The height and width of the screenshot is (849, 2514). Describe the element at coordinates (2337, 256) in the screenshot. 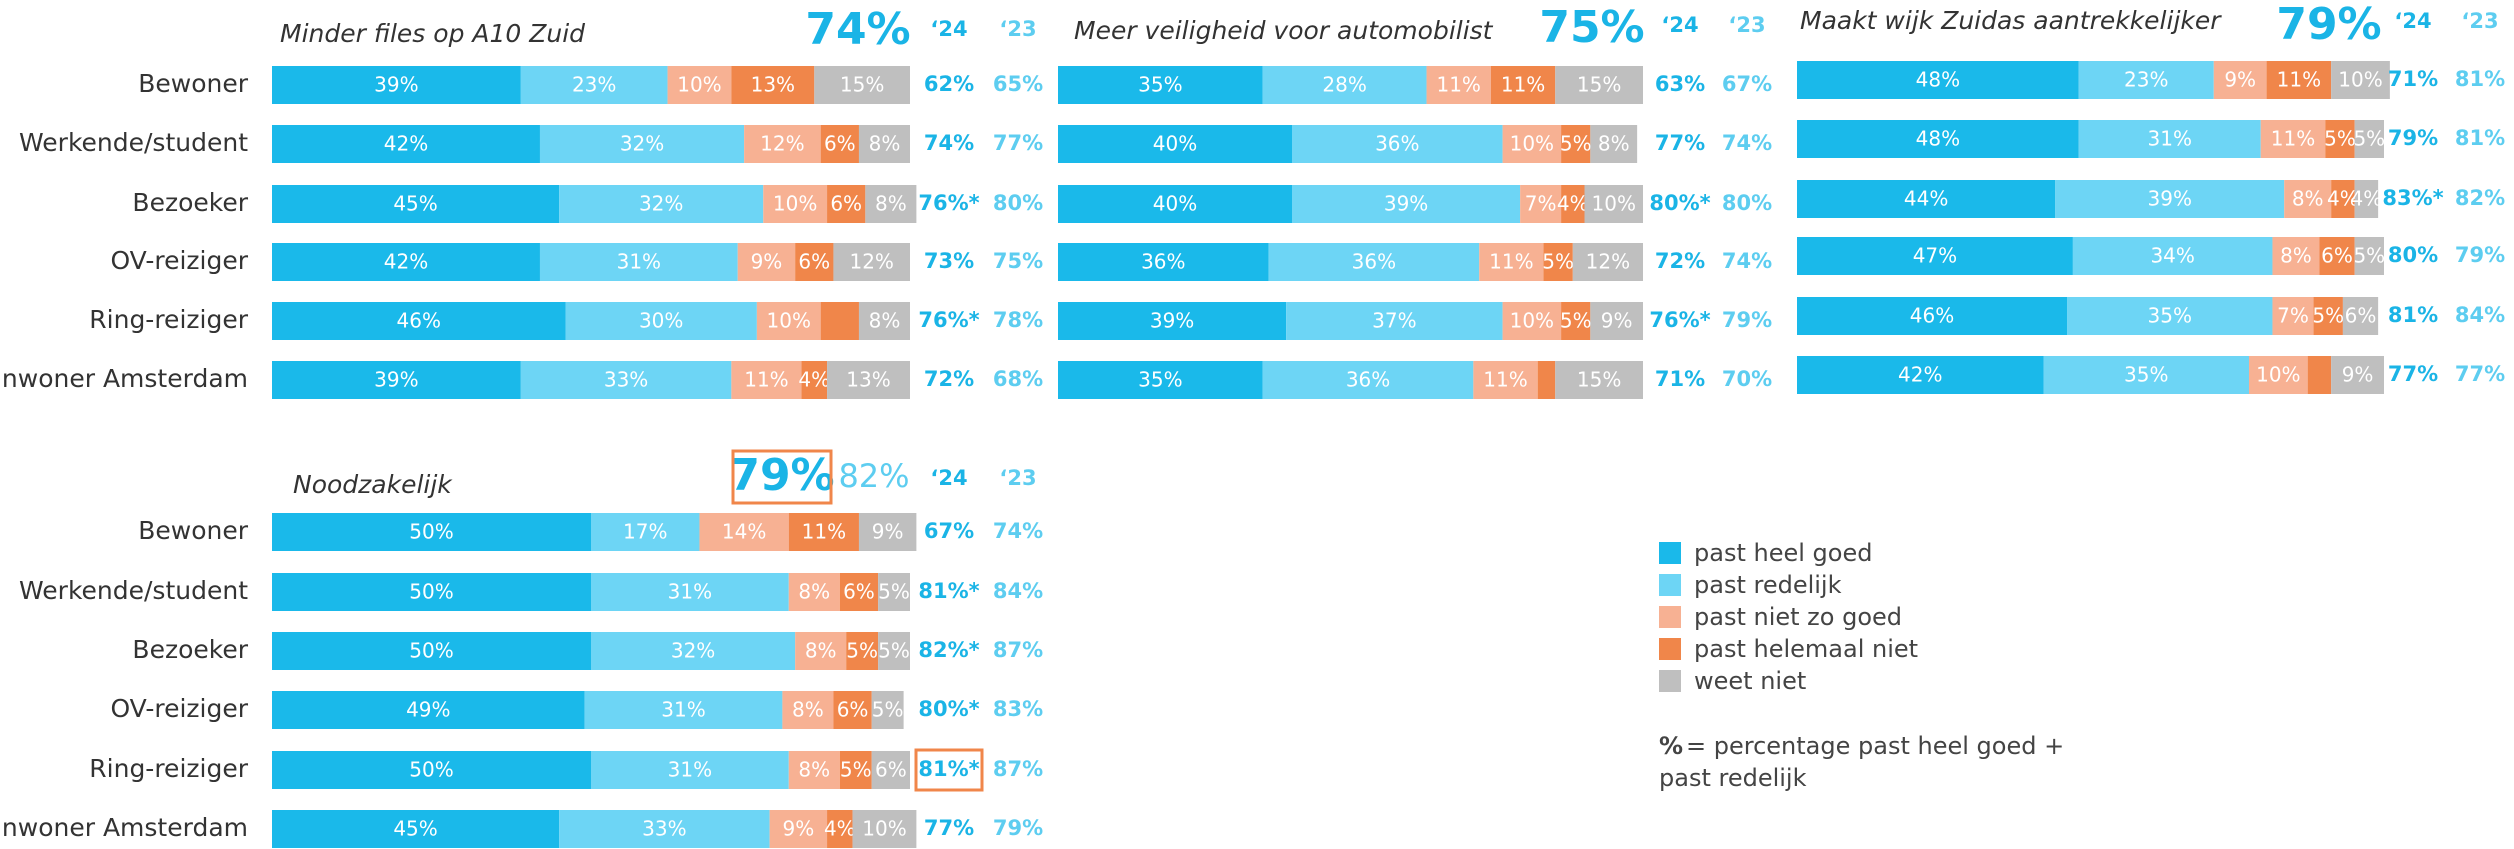

I see `segment-label: 6%` at that location.